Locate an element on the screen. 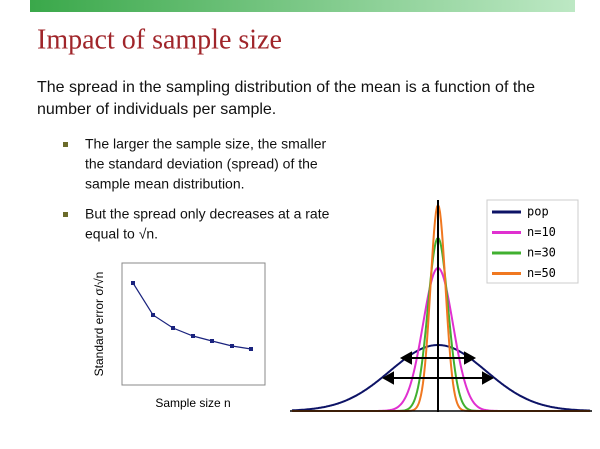 This screenshot has width=600, height=449. small-chart-xlabel: Sample size n is located at coordinates (192, 403).